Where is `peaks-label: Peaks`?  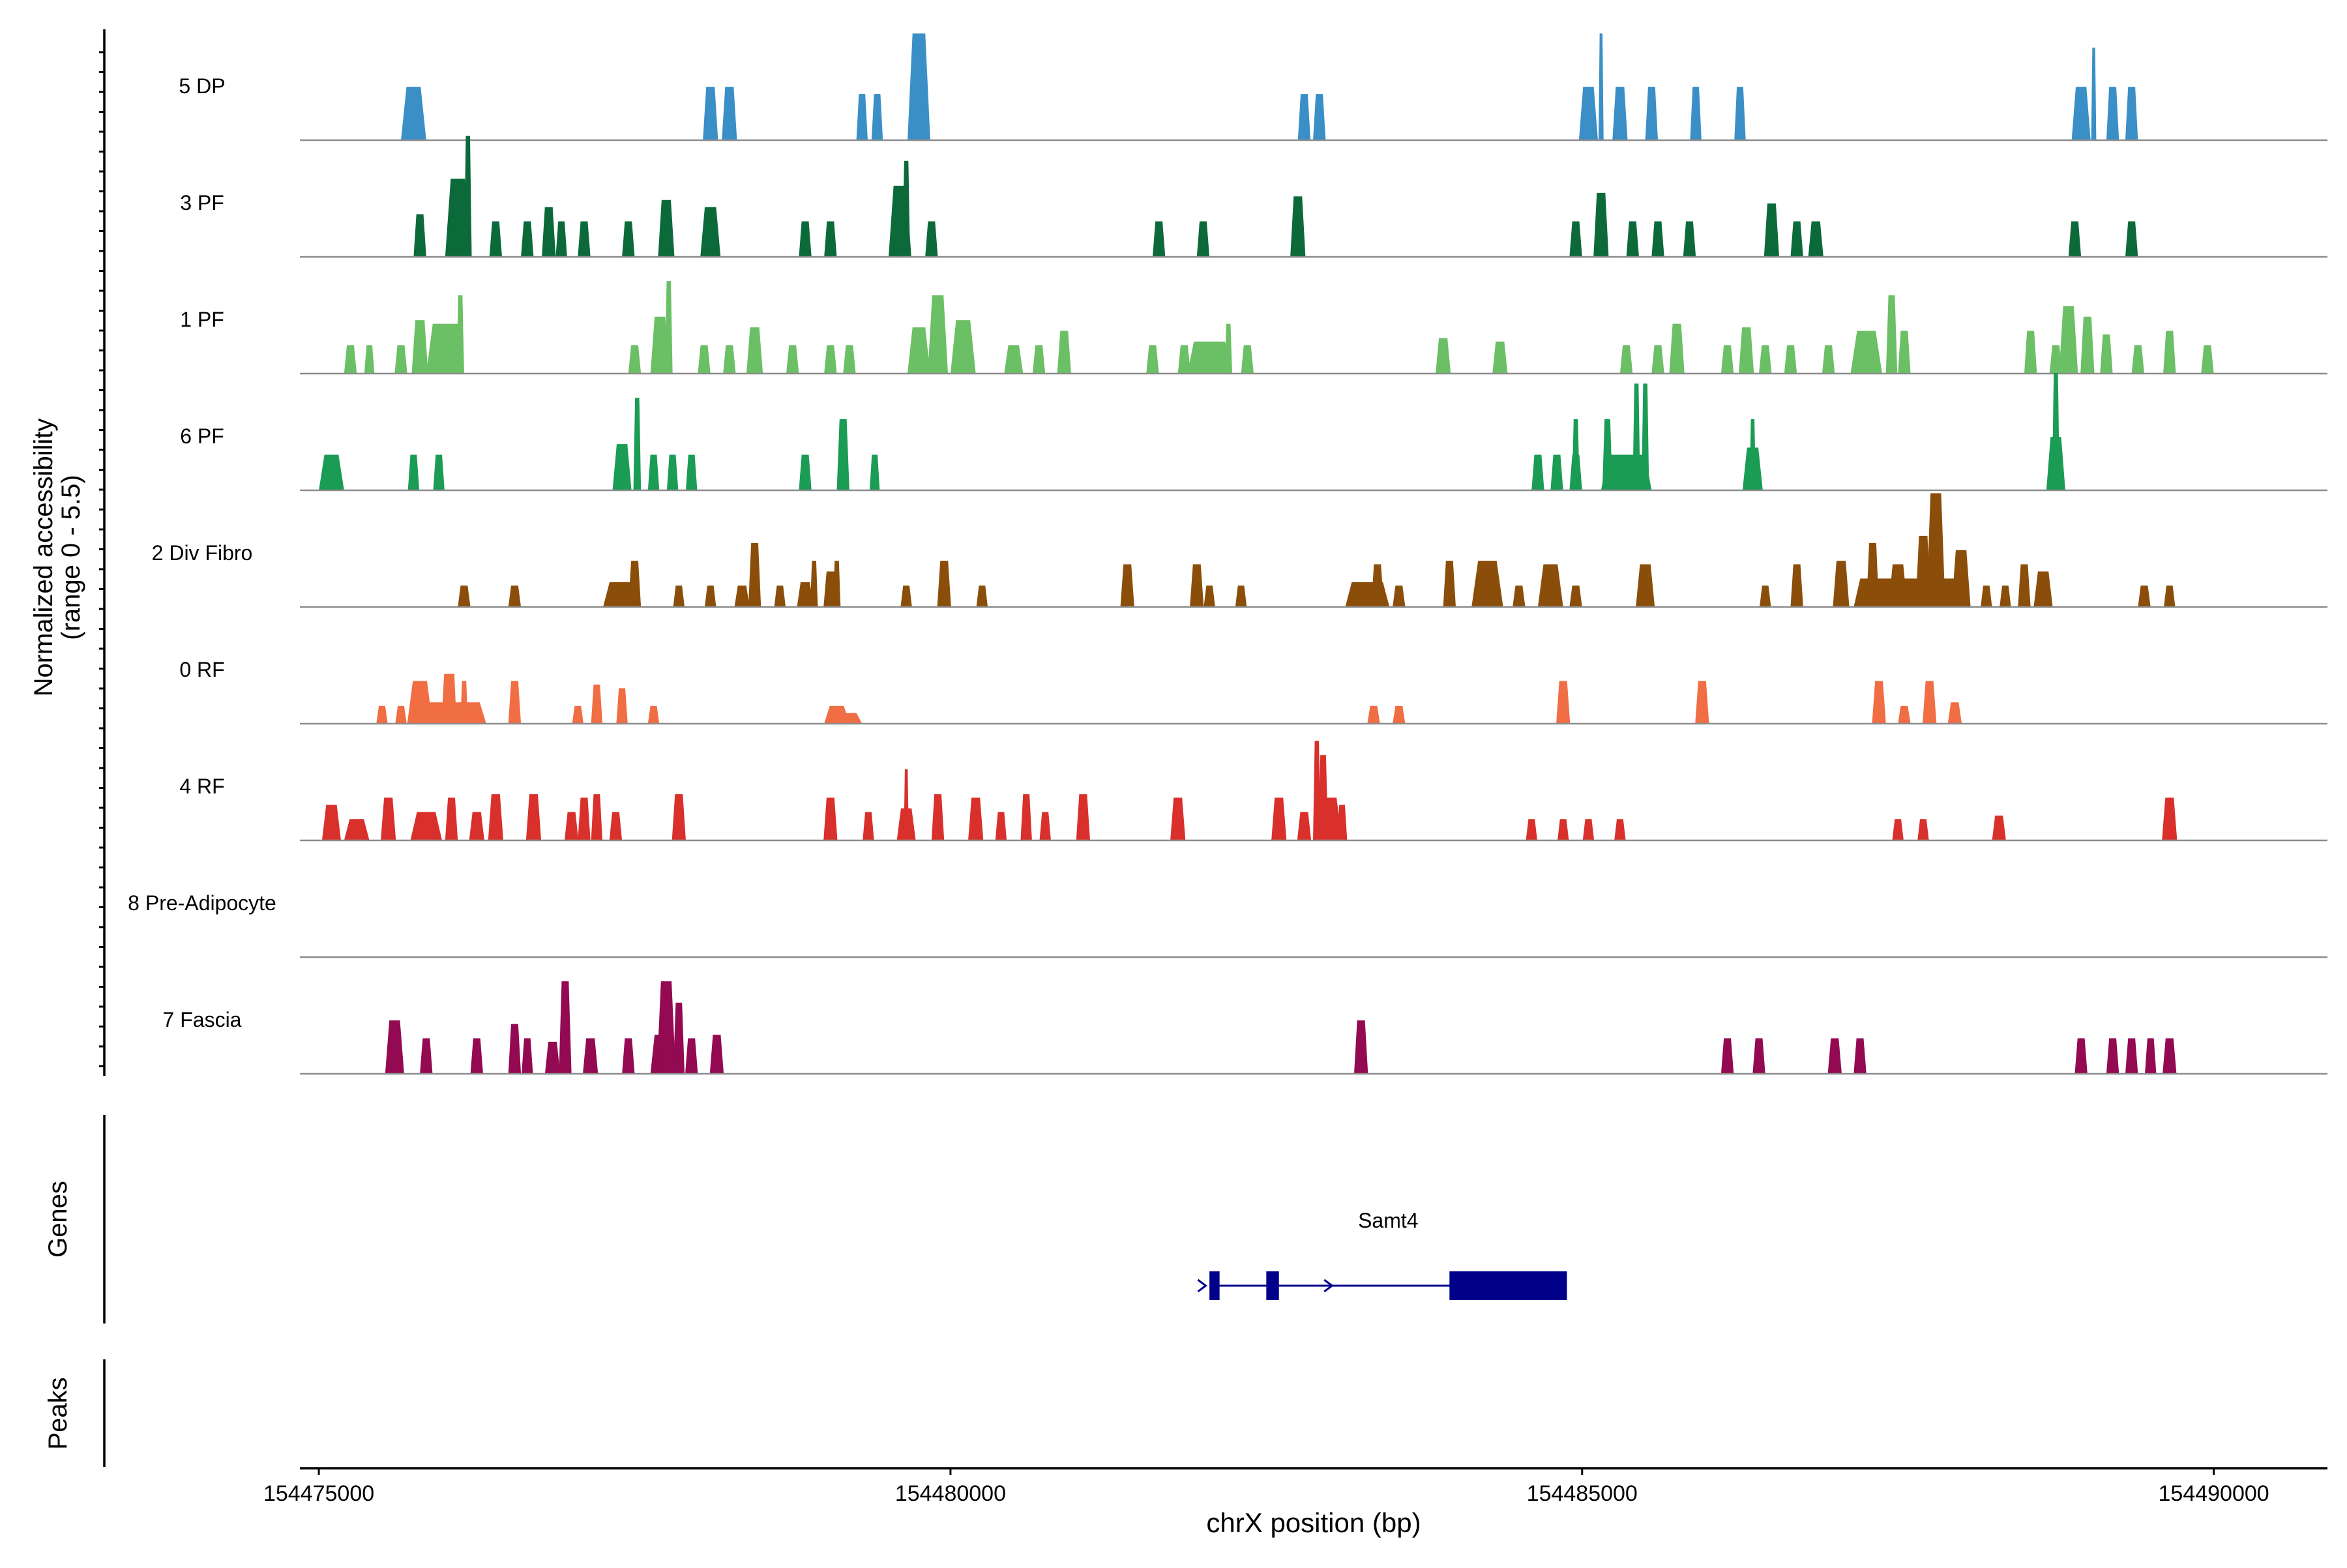 peaks-label: Peaks is located at coordinates (58, 1413).